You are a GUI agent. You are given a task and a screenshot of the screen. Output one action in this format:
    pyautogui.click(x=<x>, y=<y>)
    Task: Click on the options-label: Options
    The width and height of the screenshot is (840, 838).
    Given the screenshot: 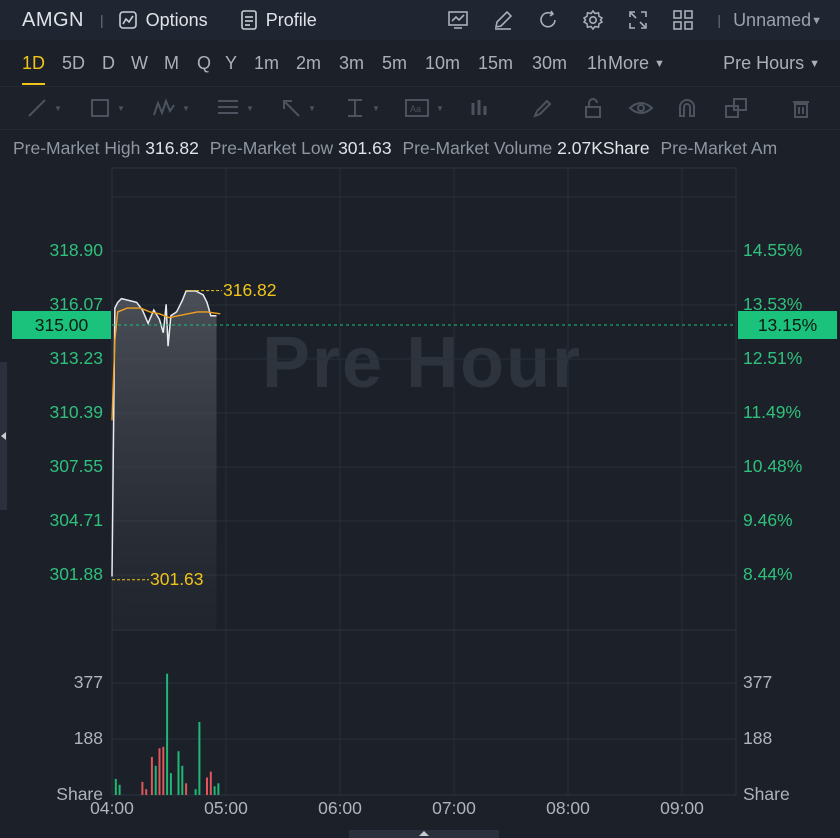 What is the action you would take?
    pyautogui.click(x=176, y=19)
    